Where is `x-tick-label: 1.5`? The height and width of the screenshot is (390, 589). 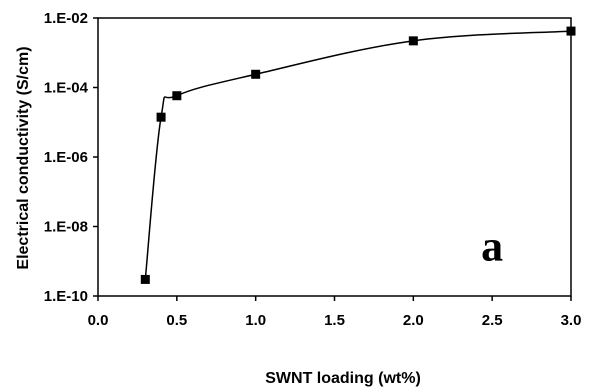
x-tick-label: 1.5 is located at coordinates (334, 320).